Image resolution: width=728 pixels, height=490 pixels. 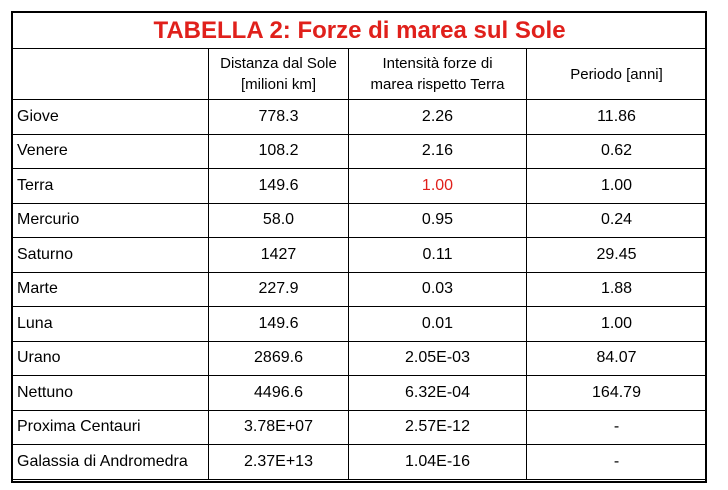 I want to click on row-intensity: 2.05E-03, so click(x=437, y=358).